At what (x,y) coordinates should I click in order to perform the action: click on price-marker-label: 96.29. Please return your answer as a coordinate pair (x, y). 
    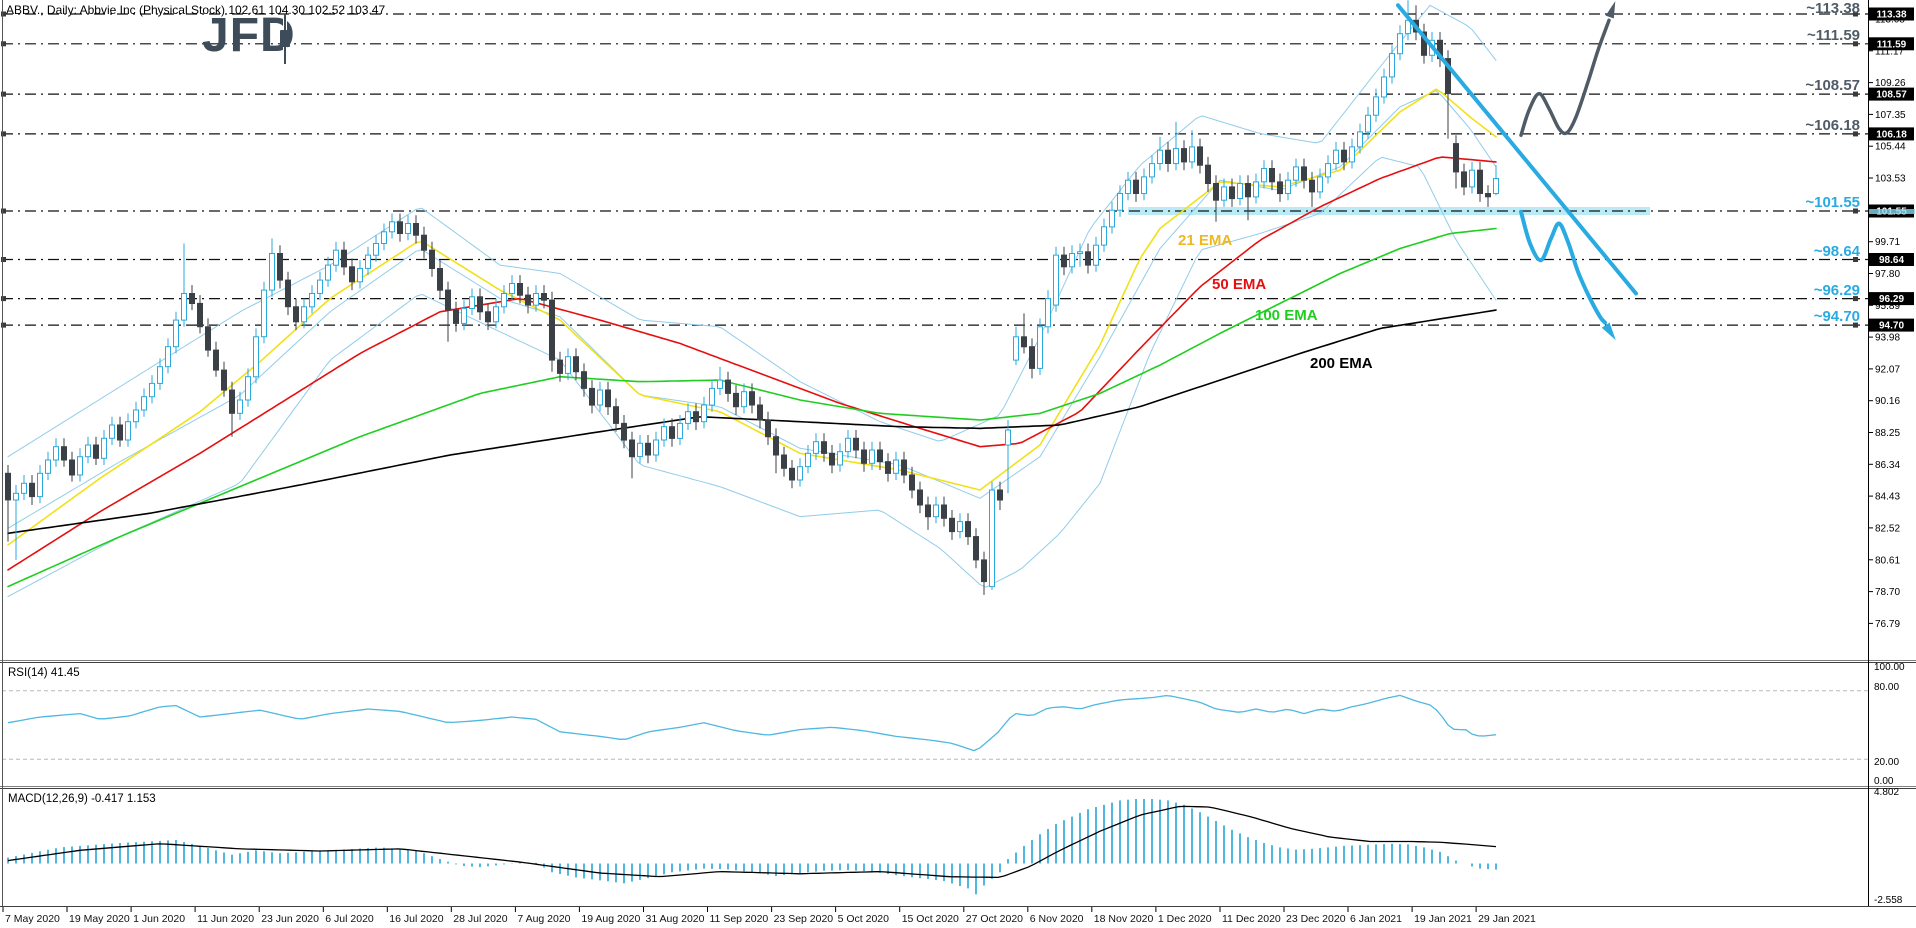
    Looking at the image, I should click on (1891, 299).